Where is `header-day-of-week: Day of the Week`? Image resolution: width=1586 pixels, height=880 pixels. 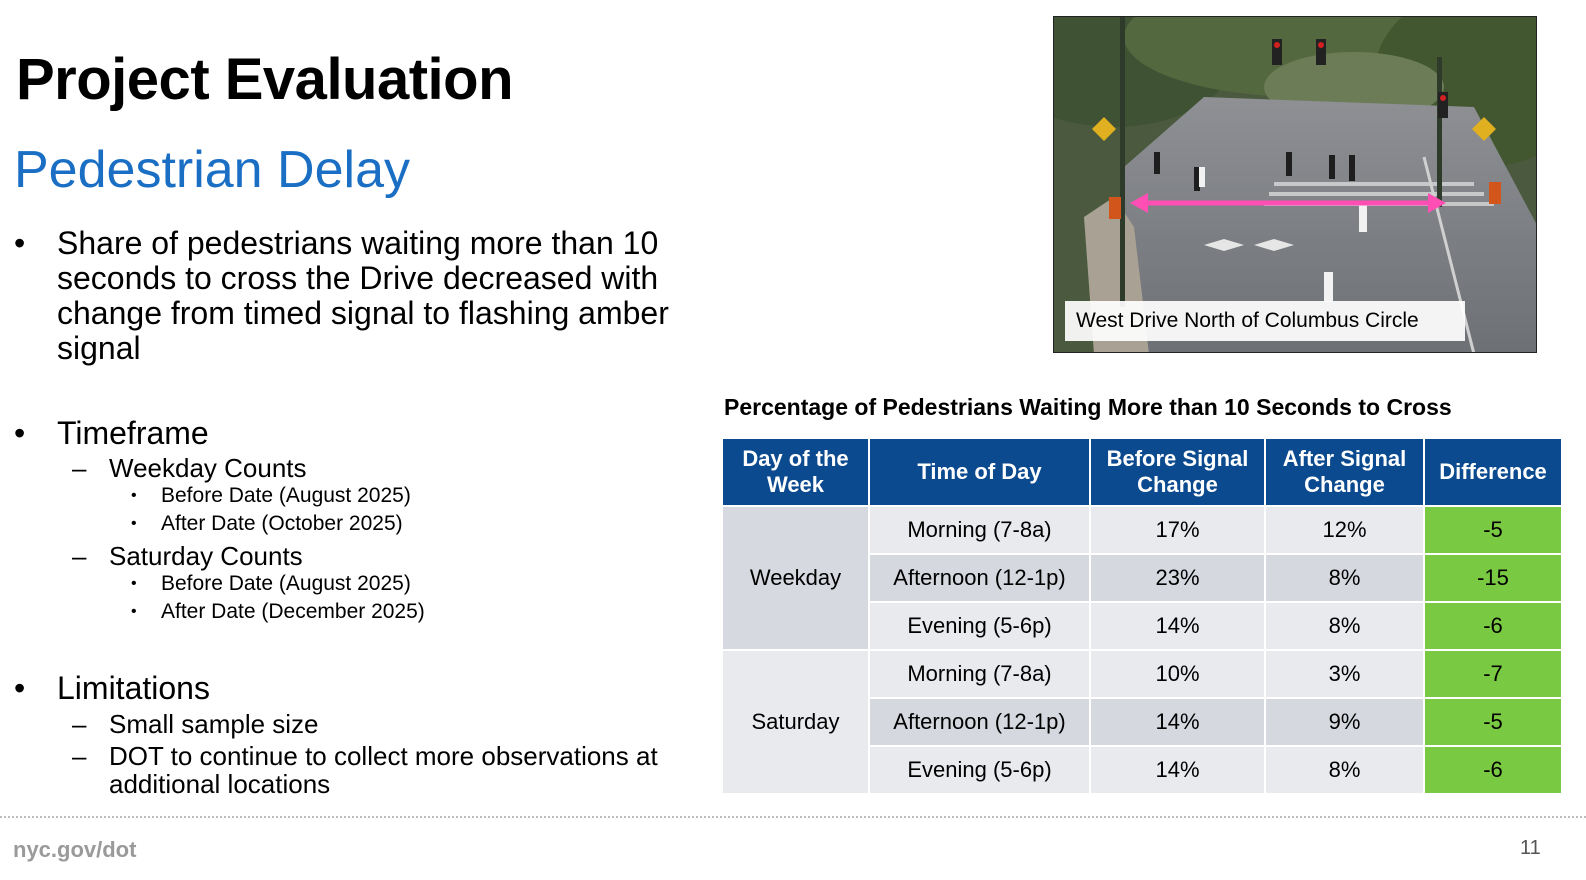 header-day-of-week: Day of the Week is located at coordinates (796, 472).